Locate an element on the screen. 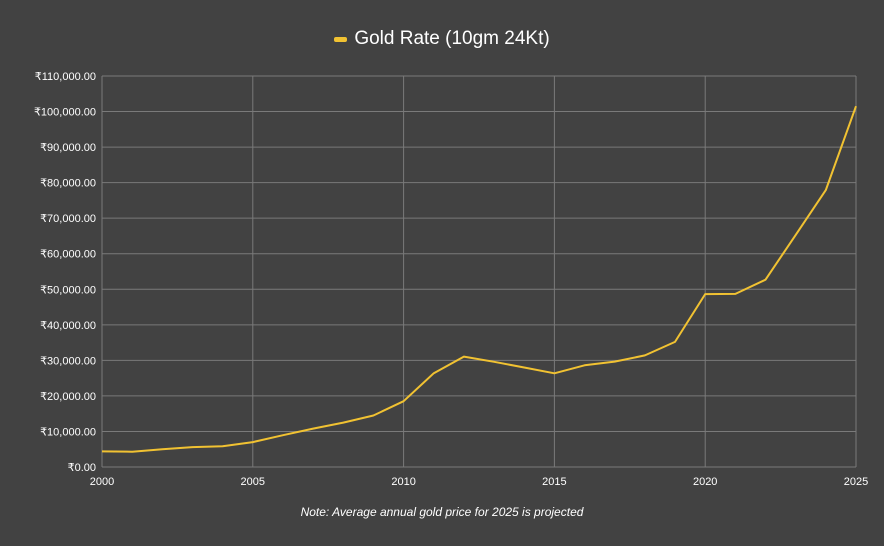 Image resolution: width=884 pixels, height=546 pixels. y-tick-label: ₹60,000.00 is located at coordinates (68, 255).